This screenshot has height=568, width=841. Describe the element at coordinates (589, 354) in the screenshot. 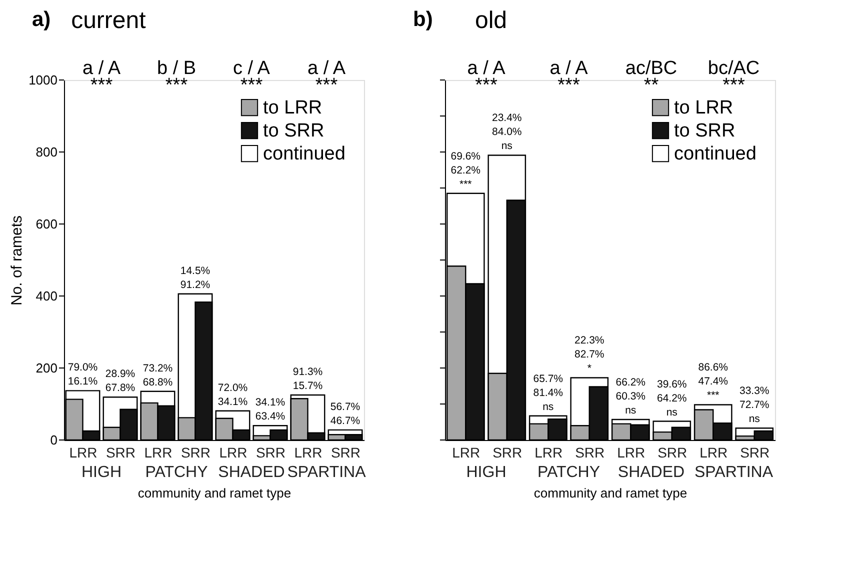

I see `annotation: 22.3% 82.7% *` at that location.